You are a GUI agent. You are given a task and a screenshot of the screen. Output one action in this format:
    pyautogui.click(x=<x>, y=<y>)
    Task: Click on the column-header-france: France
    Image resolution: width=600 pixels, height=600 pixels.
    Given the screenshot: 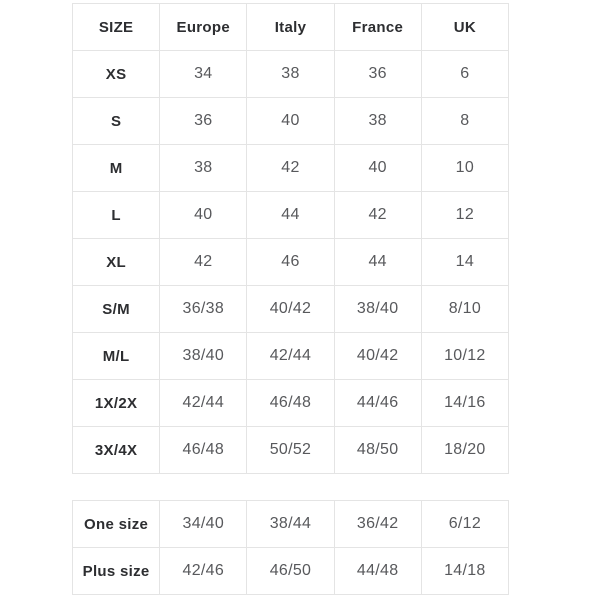 What is the action you would take?
    pyautogui.click(x=377, y=27)
    